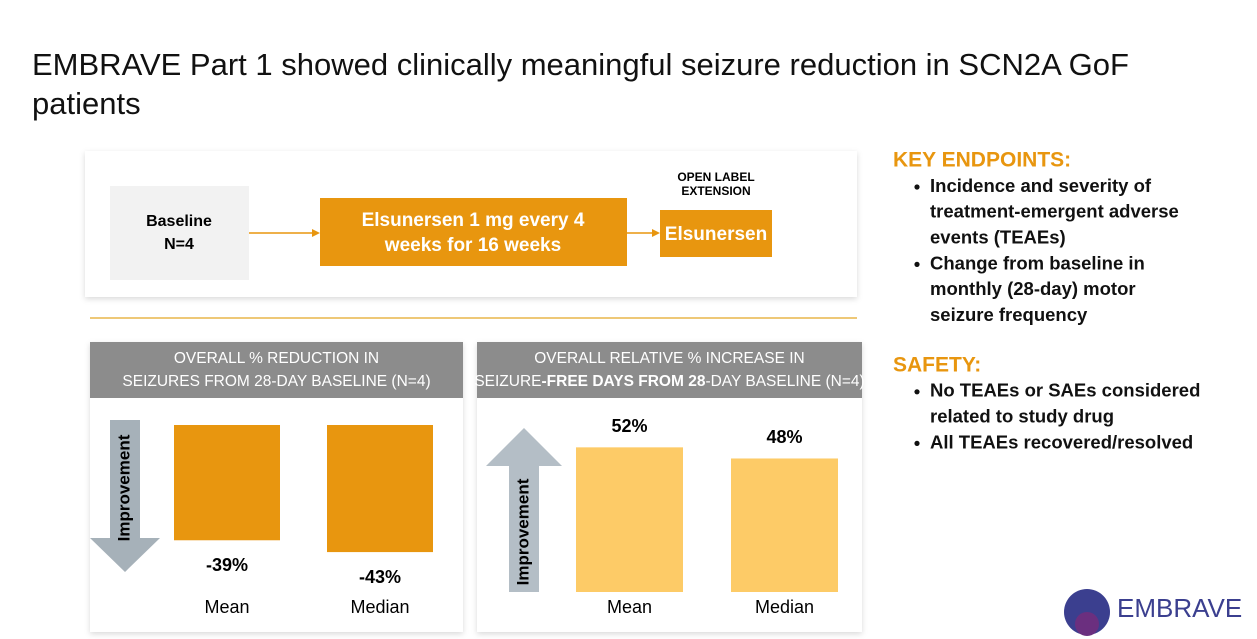 Image resolution: width=1257 pixels, height=639 pixels. I want to click on chart-title-part: -FREE DAYS FROM 28, so click(624, 381).